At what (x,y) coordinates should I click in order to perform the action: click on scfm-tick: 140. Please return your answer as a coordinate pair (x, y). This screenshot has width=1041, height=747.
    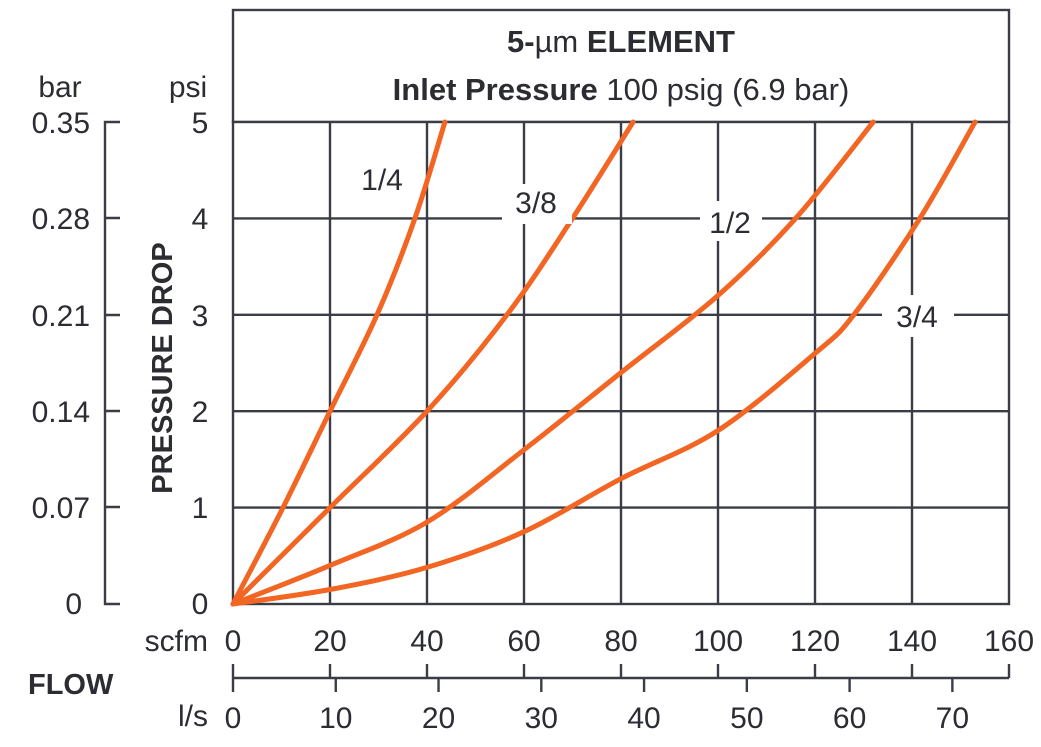
    Looking at the image, I should click on (912, 641).